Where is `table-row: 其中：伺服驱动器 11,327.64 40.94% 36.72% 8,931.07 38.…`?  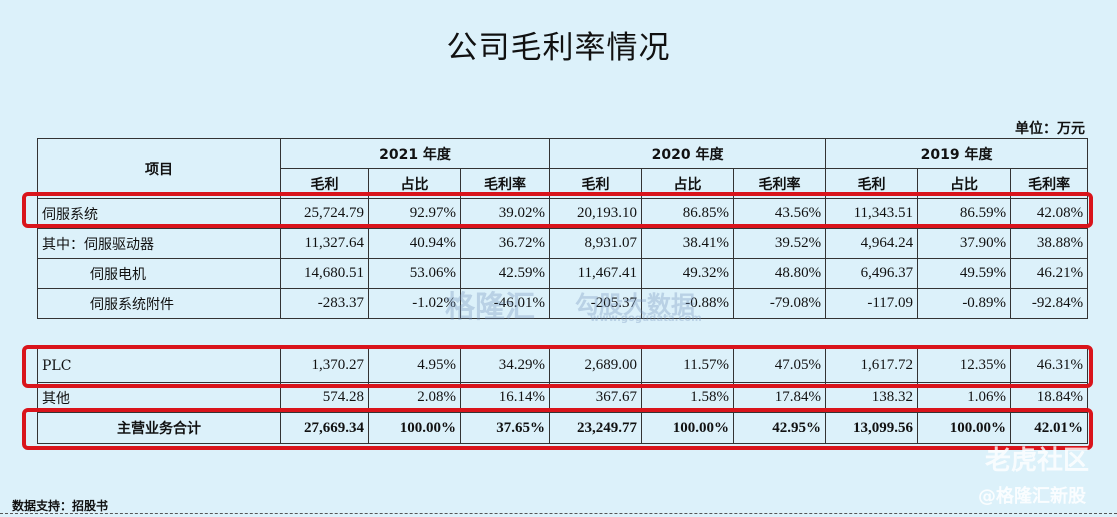
table-row: 其中：伺服驱动器 11,327.64 40.94% 36.72% 8,931.07 38.… is located at coordinates (563, 243).